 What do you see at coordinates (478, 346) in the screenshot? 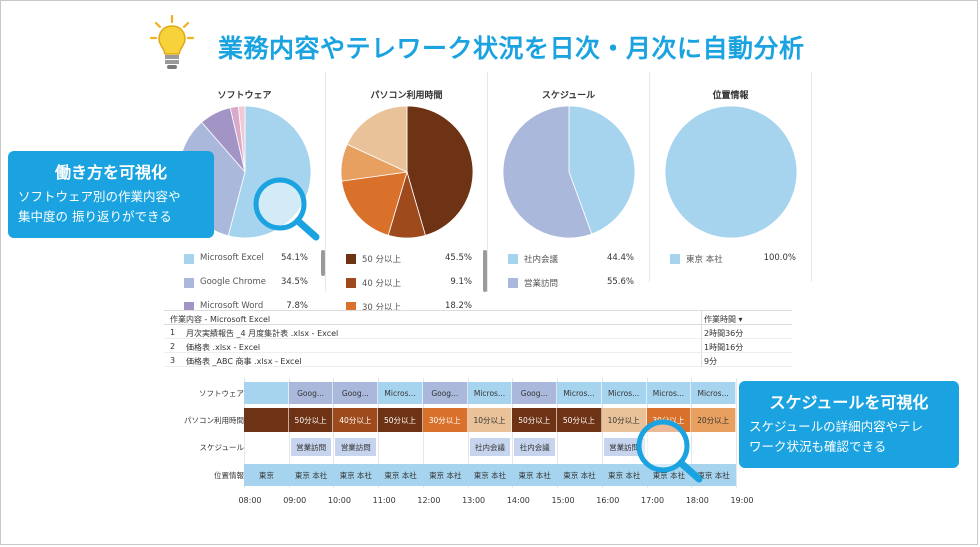
I see `table-row: 2 価格表 .xlsx - Excel 1時間16分` at bounding box center [478, 346].